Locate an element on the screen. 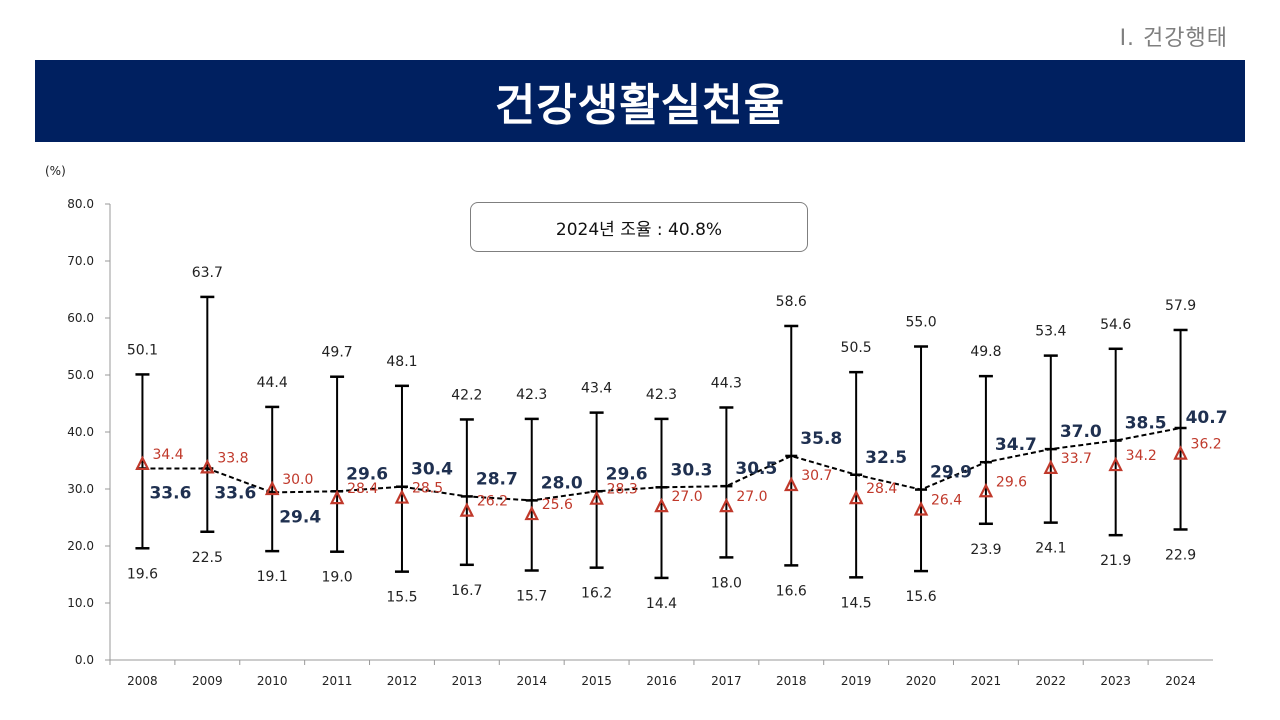 This screenshot has height=720, width=1280. max-label: 49.7 is located at coordinates (337, 353).